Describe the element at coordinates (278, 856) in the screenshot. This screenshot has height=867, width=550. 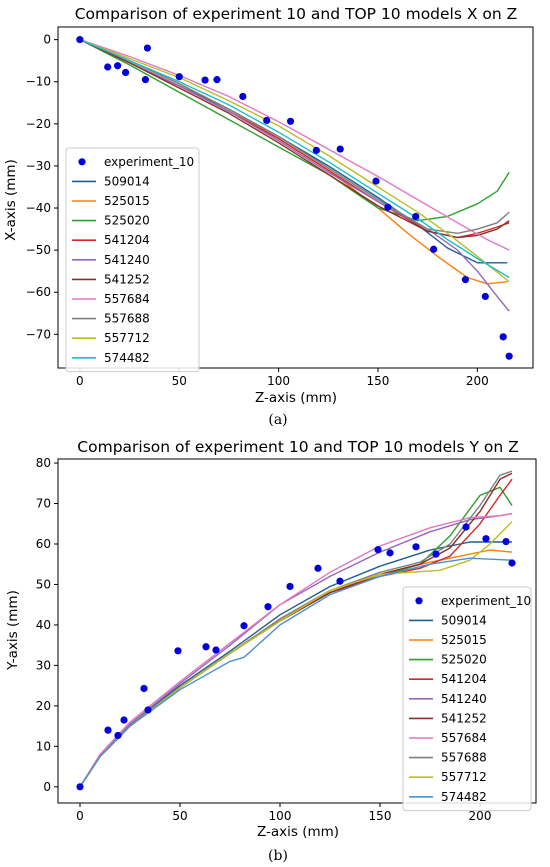
I see `figure-caption: (b)` at that location.